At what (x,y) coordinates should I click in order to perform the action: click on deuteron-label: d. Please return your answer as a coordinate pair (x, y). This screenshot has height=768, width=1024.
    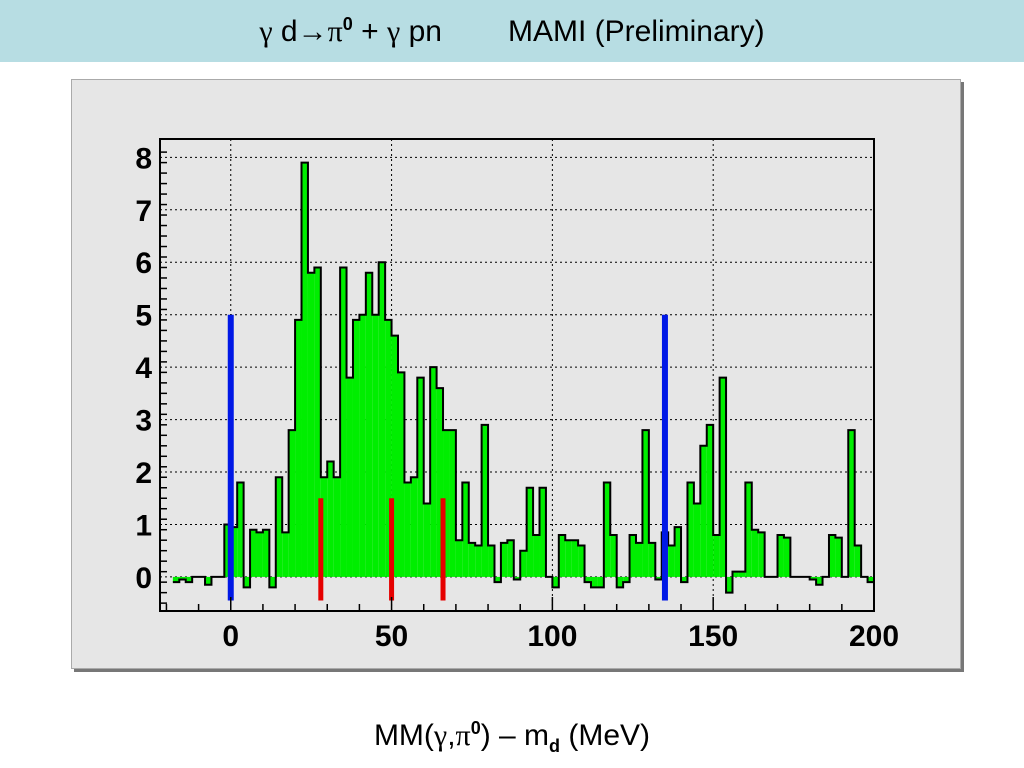
    Looking at the image, I should click on (285, 31).